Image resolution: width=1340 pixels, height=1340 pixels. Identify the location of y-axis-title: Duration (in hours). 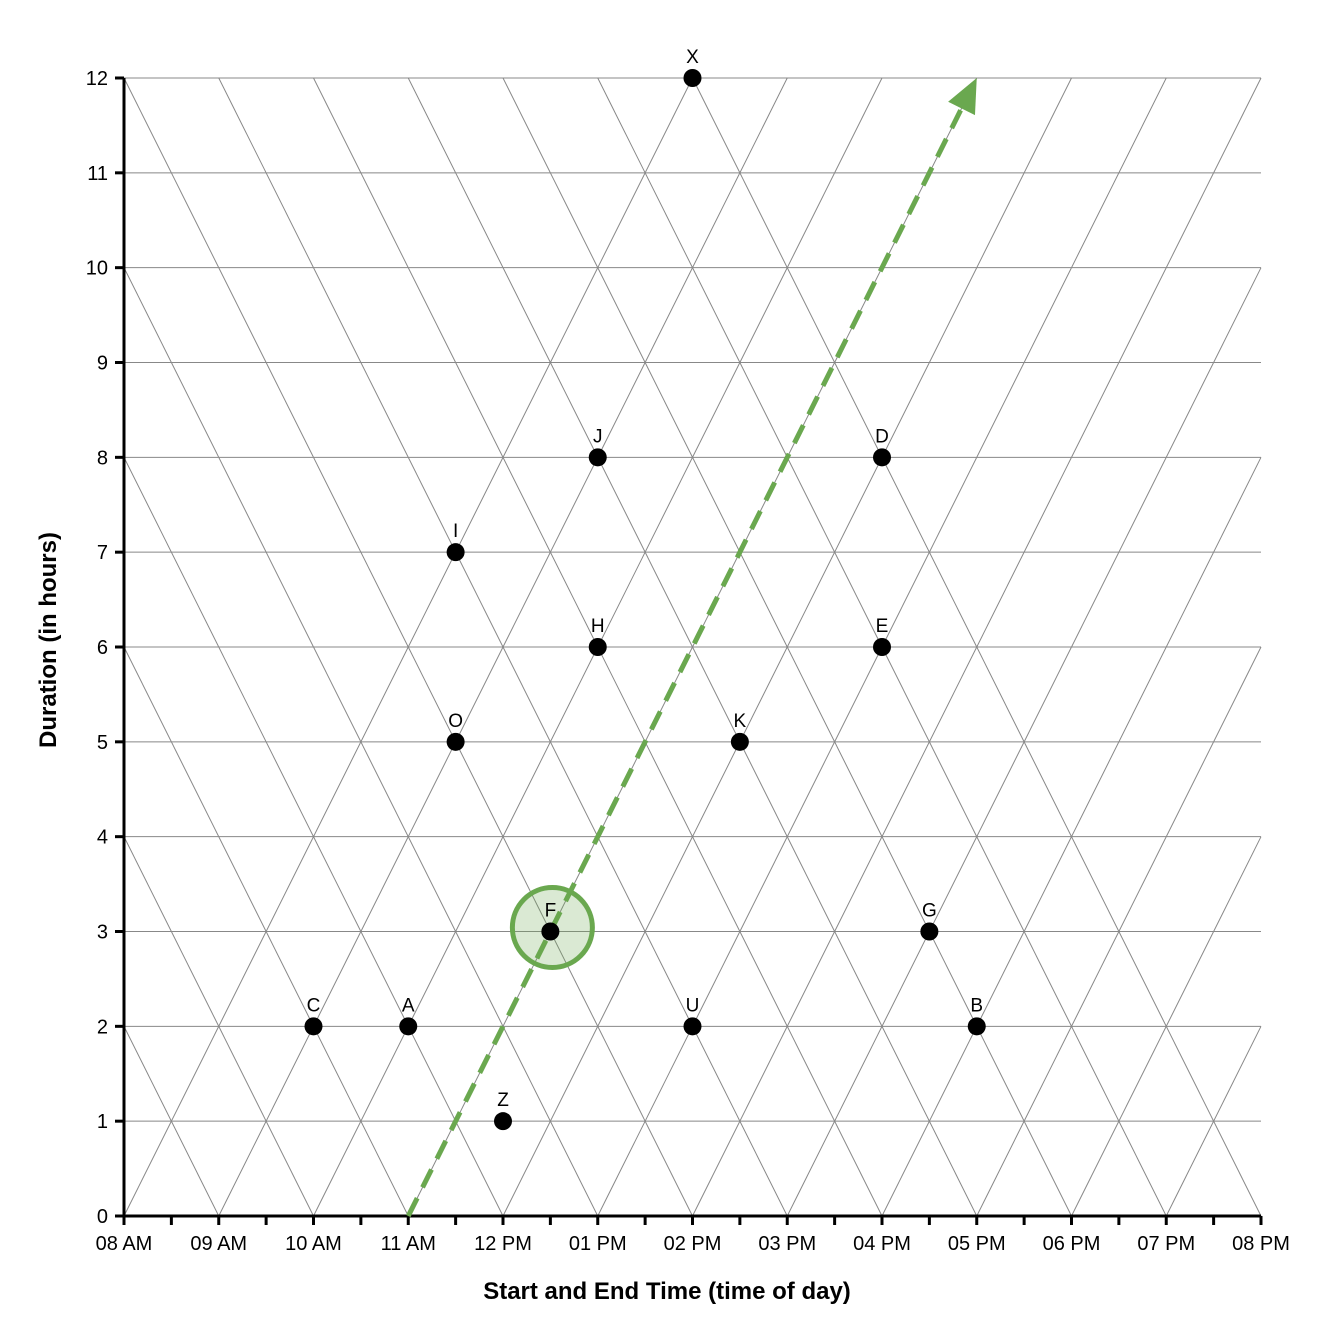
(48, 640).